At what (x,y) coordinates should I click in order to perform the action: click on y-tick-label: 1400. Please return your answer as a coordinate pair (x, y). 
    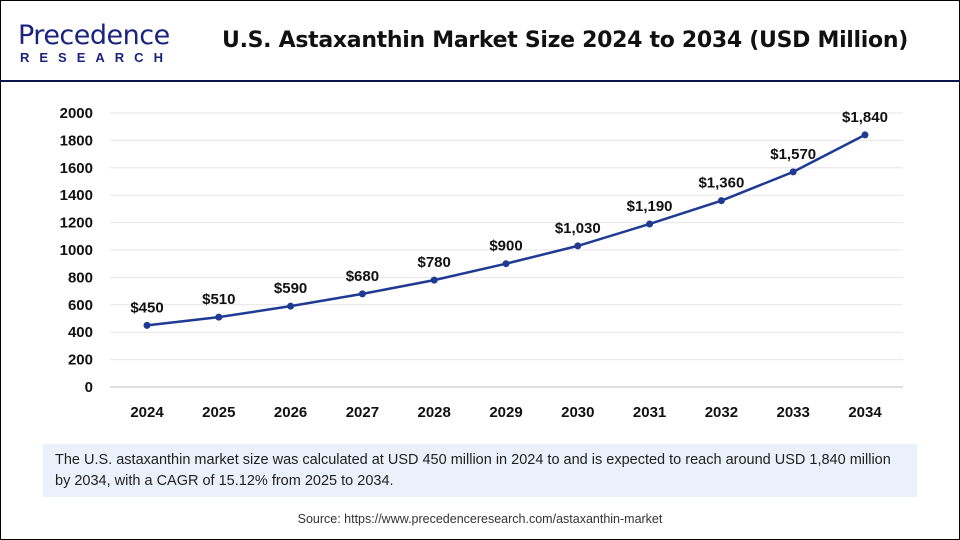
    Looking at the image, I should click on (76, 195).